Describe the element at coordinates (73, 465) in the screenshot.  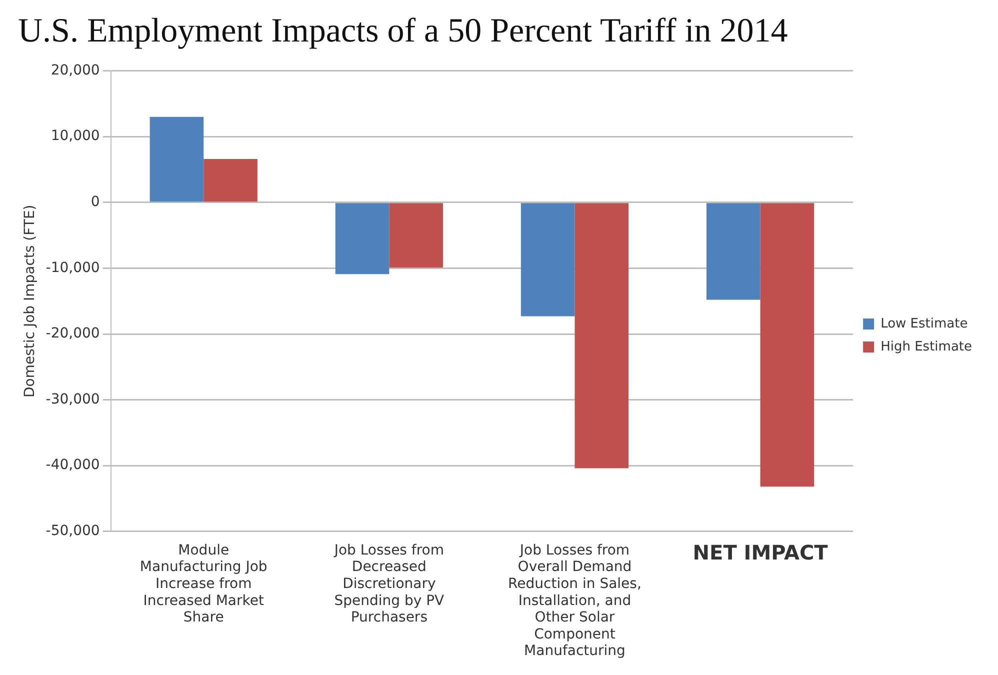
I see `y-tick-label: -40,000` at that location.